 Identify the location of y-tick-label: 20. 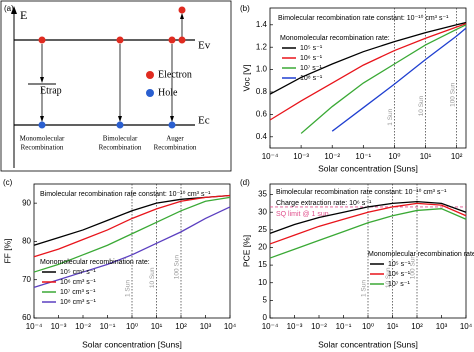
(262, 247).